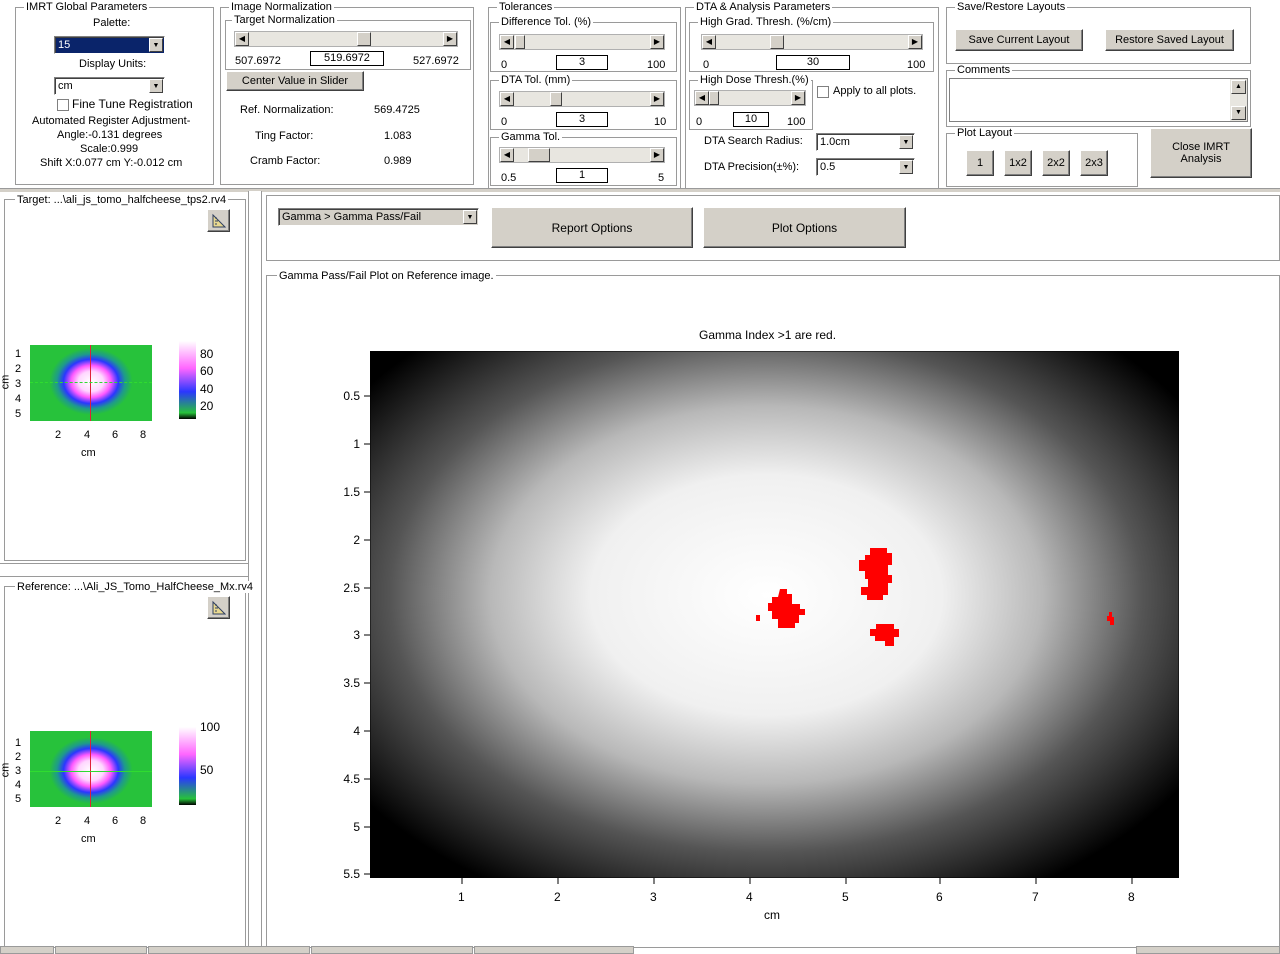 This screenshot has width=1280, height=954. I want to click on high-dose-thresh-slider: ◀ ▶, so click(750, 98).